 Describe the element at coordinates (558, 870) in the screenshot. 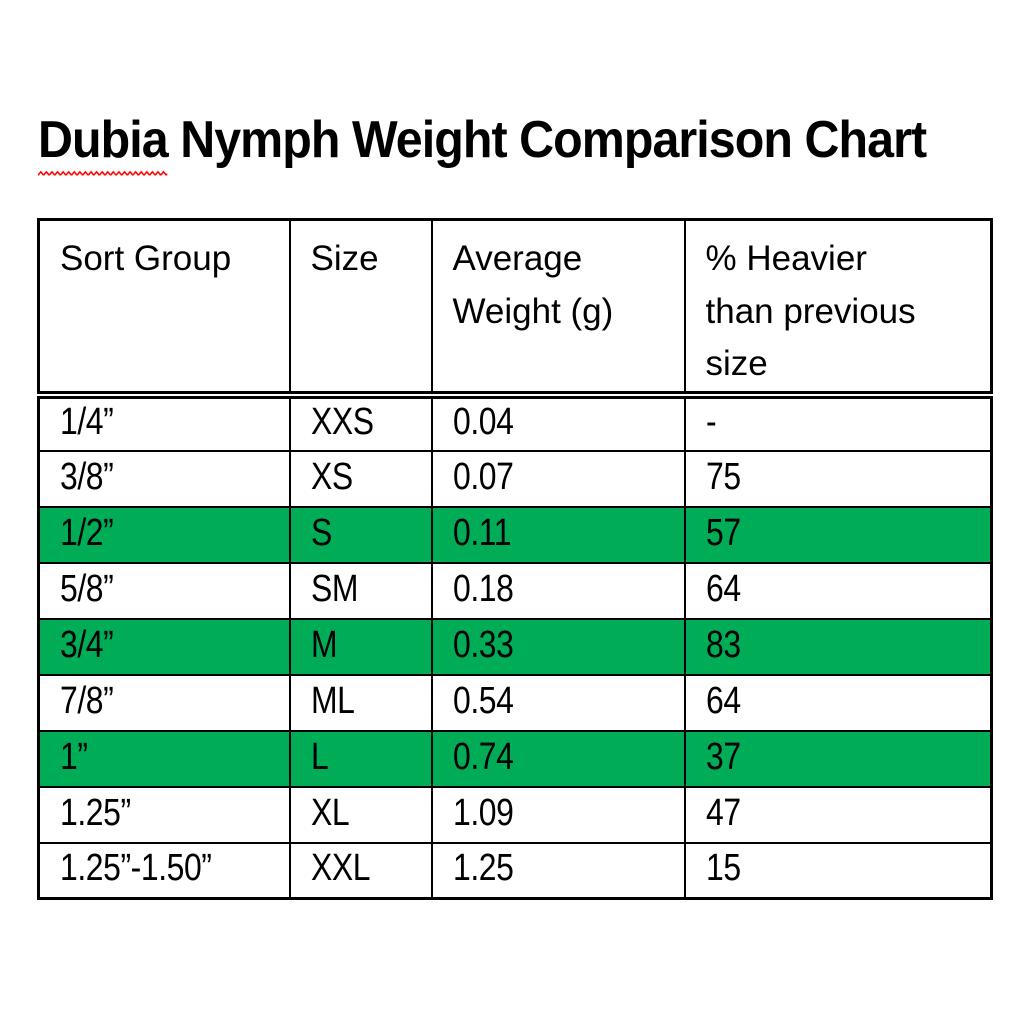

I see `cell-avg-weight: 1.25` at that location.